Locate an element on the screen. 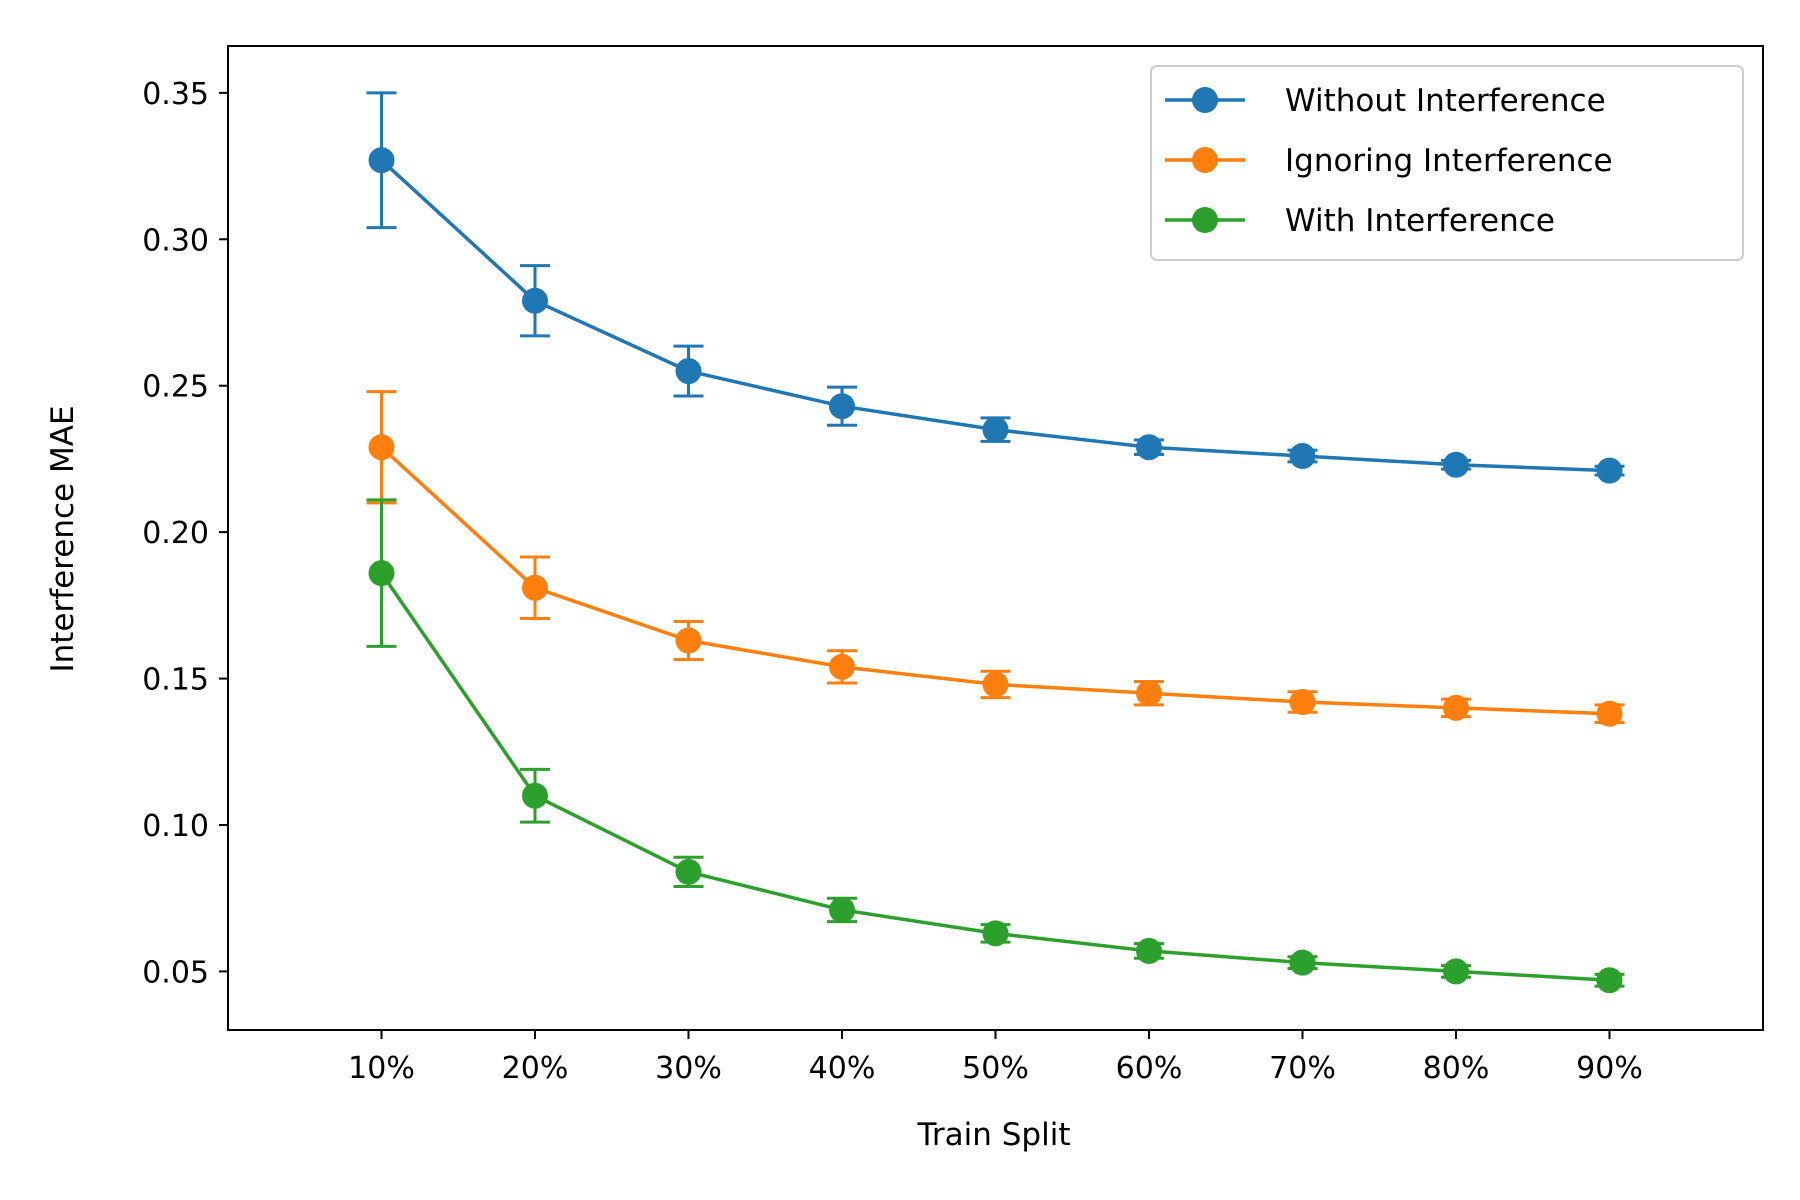 Image resolution: width=1800 pixels, height=1200 pixels. legend-label: Ignoring Interference is located at coordinates (1449, 161).